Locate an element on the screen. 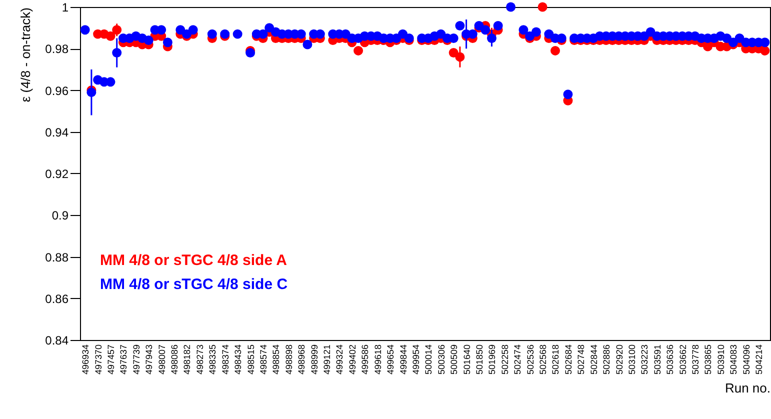 The height and width of the screenshot is (419, 771). x-tick-label: 498182 is located at coordinates (187, 359).